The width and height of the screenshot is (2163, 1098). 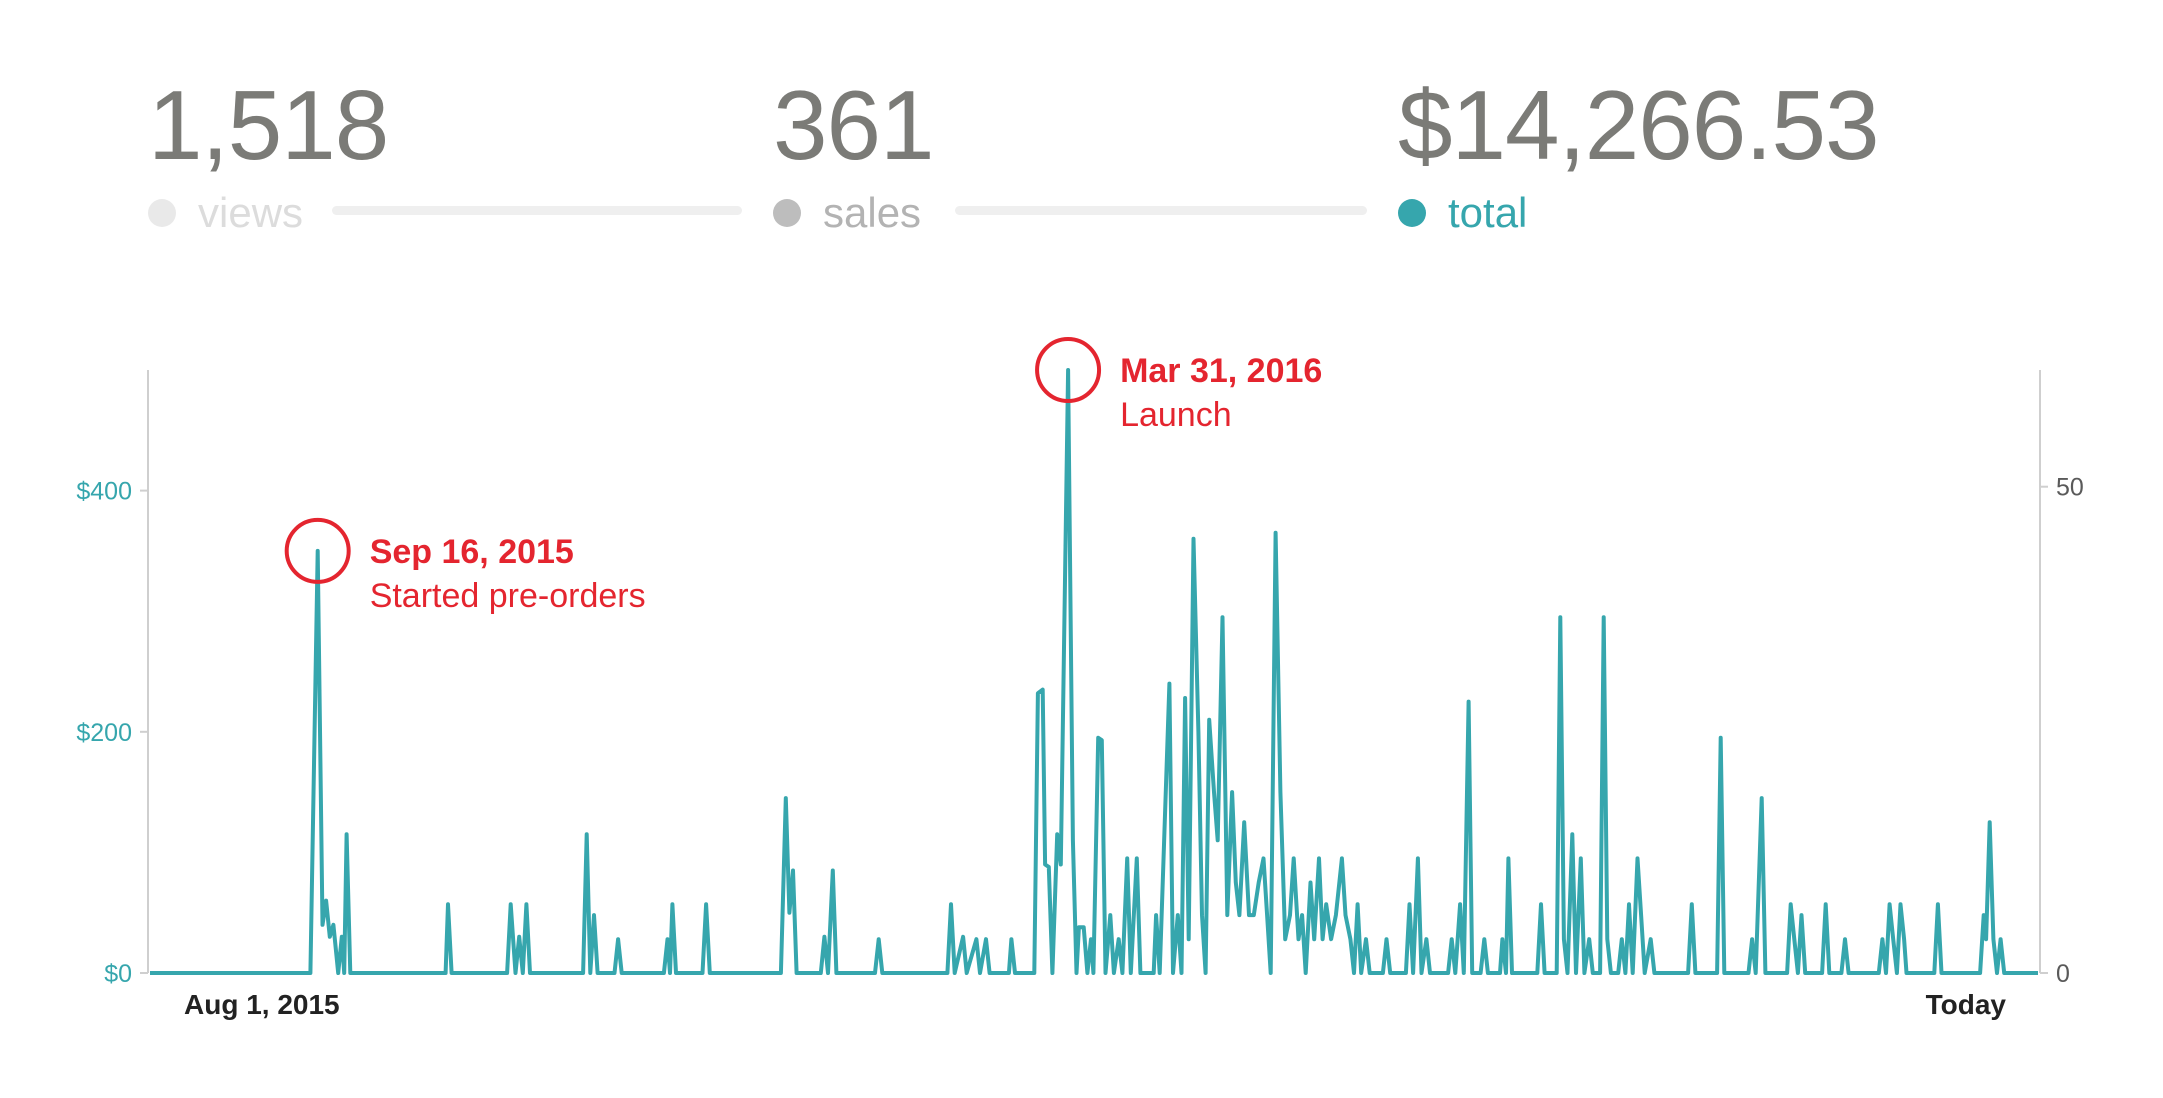 What do you see at coordinates (104, 733) in the screenshot?
I see `left-tick-label: $200` at bounding box center [104, 733].